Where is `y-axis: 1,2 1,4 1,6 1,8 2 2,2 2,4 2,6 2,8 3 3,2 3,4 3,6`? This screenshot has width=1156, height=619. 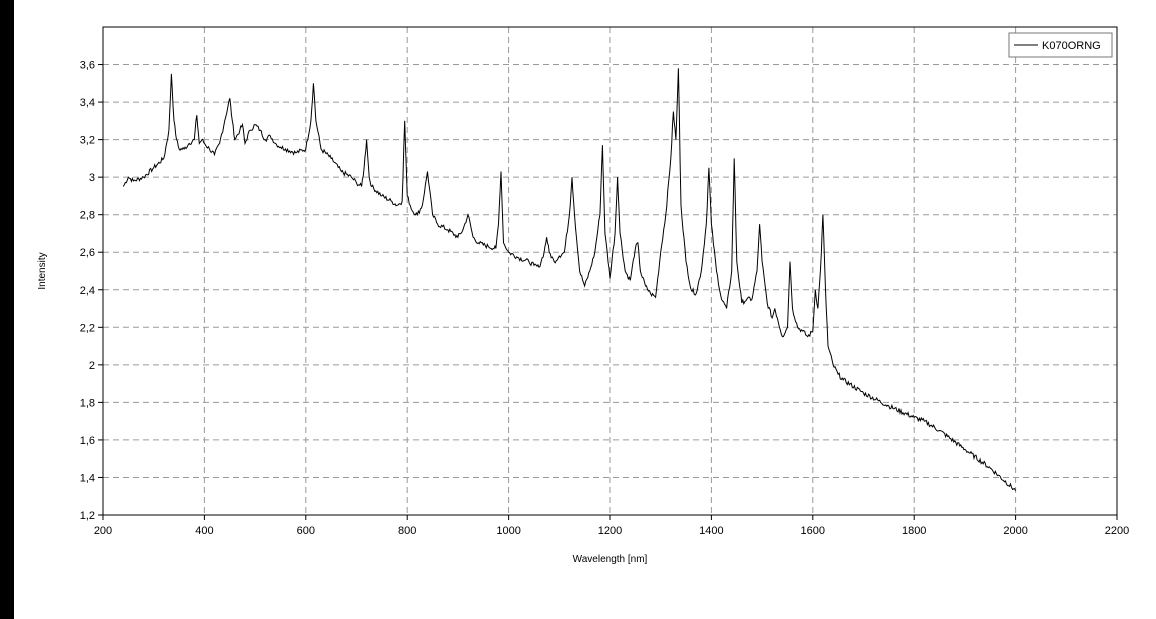 y-axis: 1,2 1,4 1,6 1,8 2 2,2 2,4 2,6 2,8 3 3,2 3,4 3,6 is located at coordinates (91, 291).